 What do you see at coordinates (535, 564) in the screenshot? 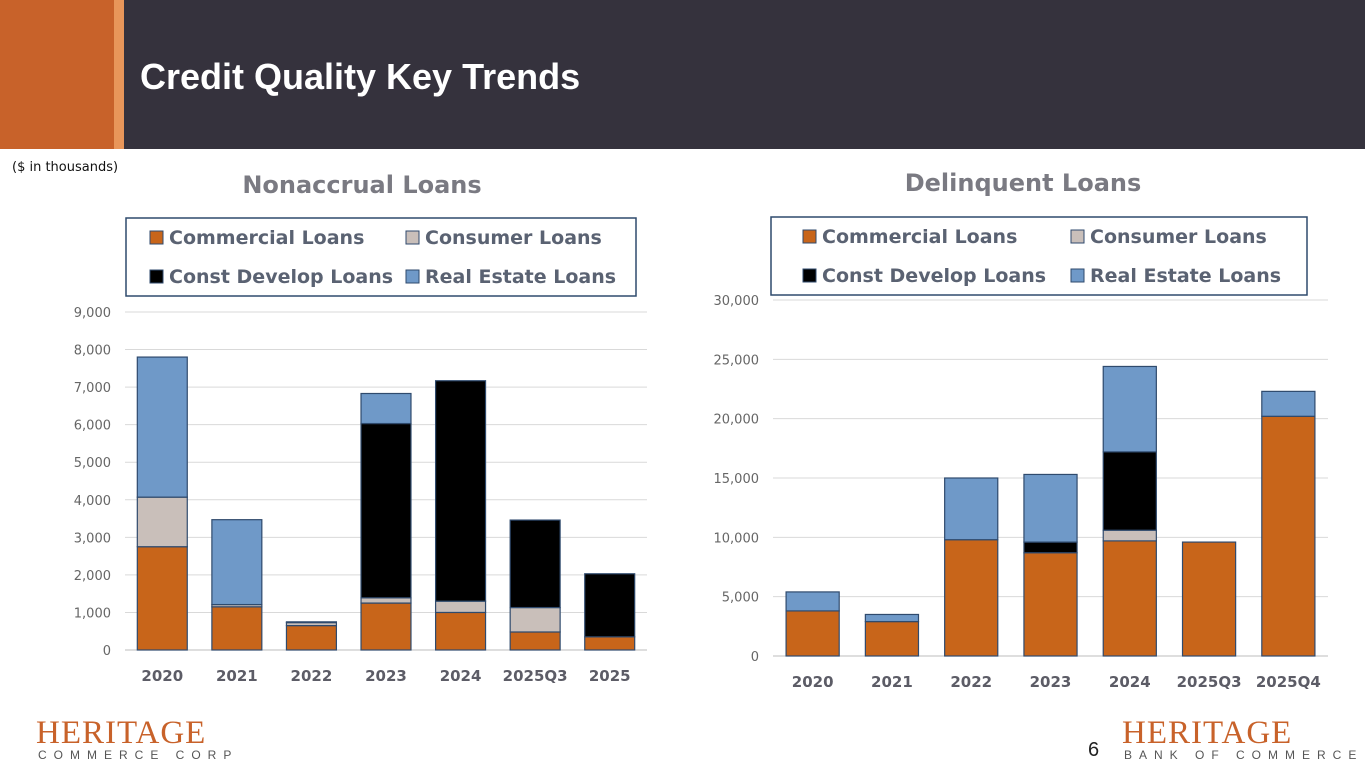
I see `bar-const-develop-loans-2025q3` at bounding box center [535, 564].